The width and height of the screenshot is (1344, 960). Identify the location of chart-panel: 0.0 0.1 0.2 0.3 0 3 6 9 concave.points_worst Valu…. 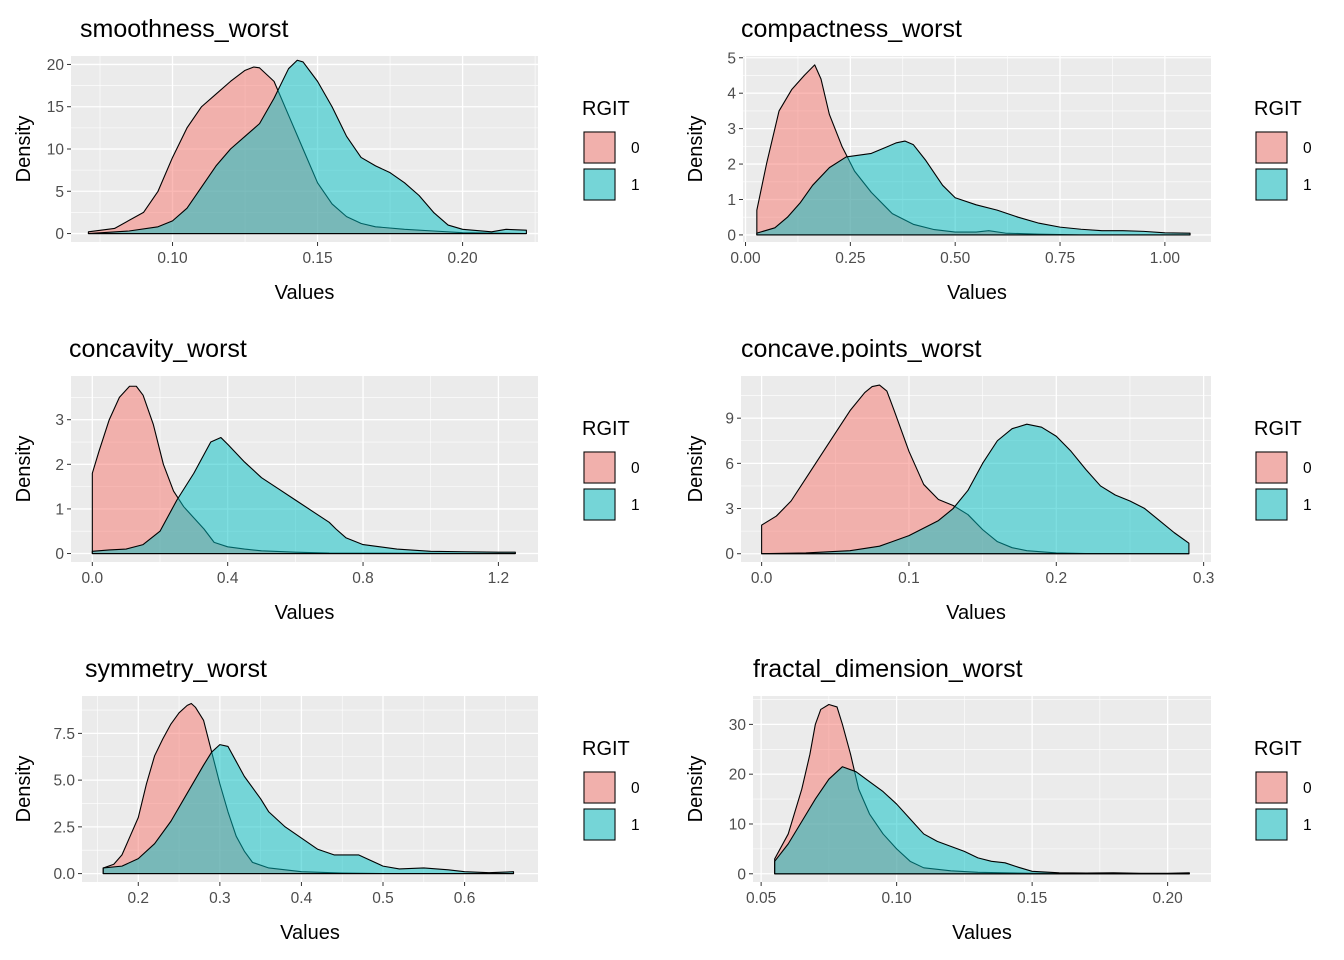
(998, 479).